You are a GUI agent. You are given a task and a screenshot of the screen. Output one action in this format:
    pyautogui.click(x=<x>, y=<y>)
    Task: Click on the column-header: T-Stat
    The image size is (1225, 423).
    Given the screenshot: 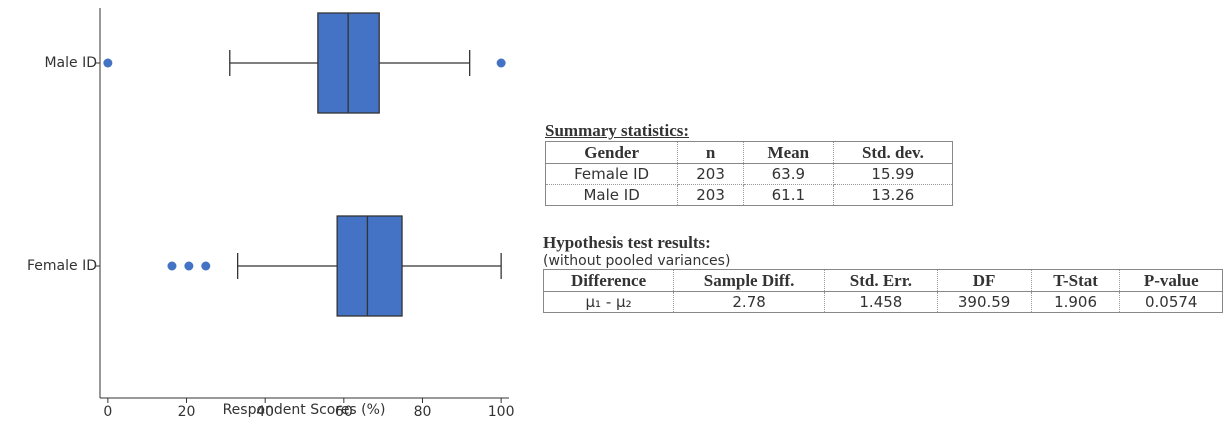 What is the action you would take?
    pyautogui.click(x=1075, y=280)
    